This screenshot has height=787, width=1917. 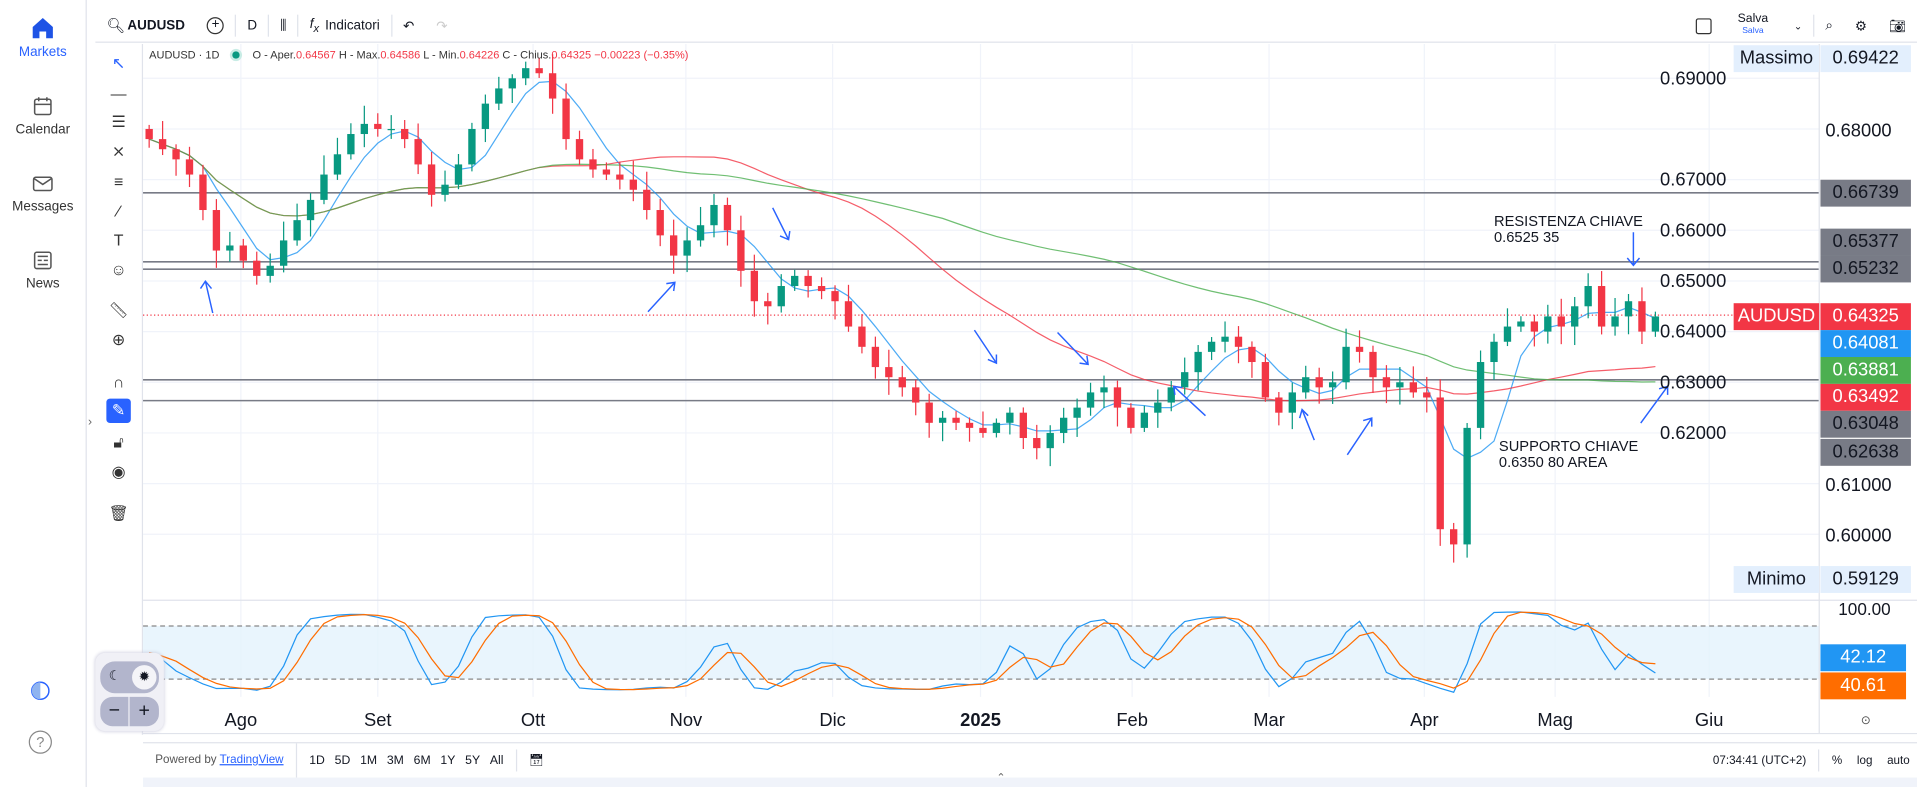 What do you see at coordinates (1865, 370) in the screenshot?
I see `ma-slow-label: 0.63881` at bounding box center [1865, 370].